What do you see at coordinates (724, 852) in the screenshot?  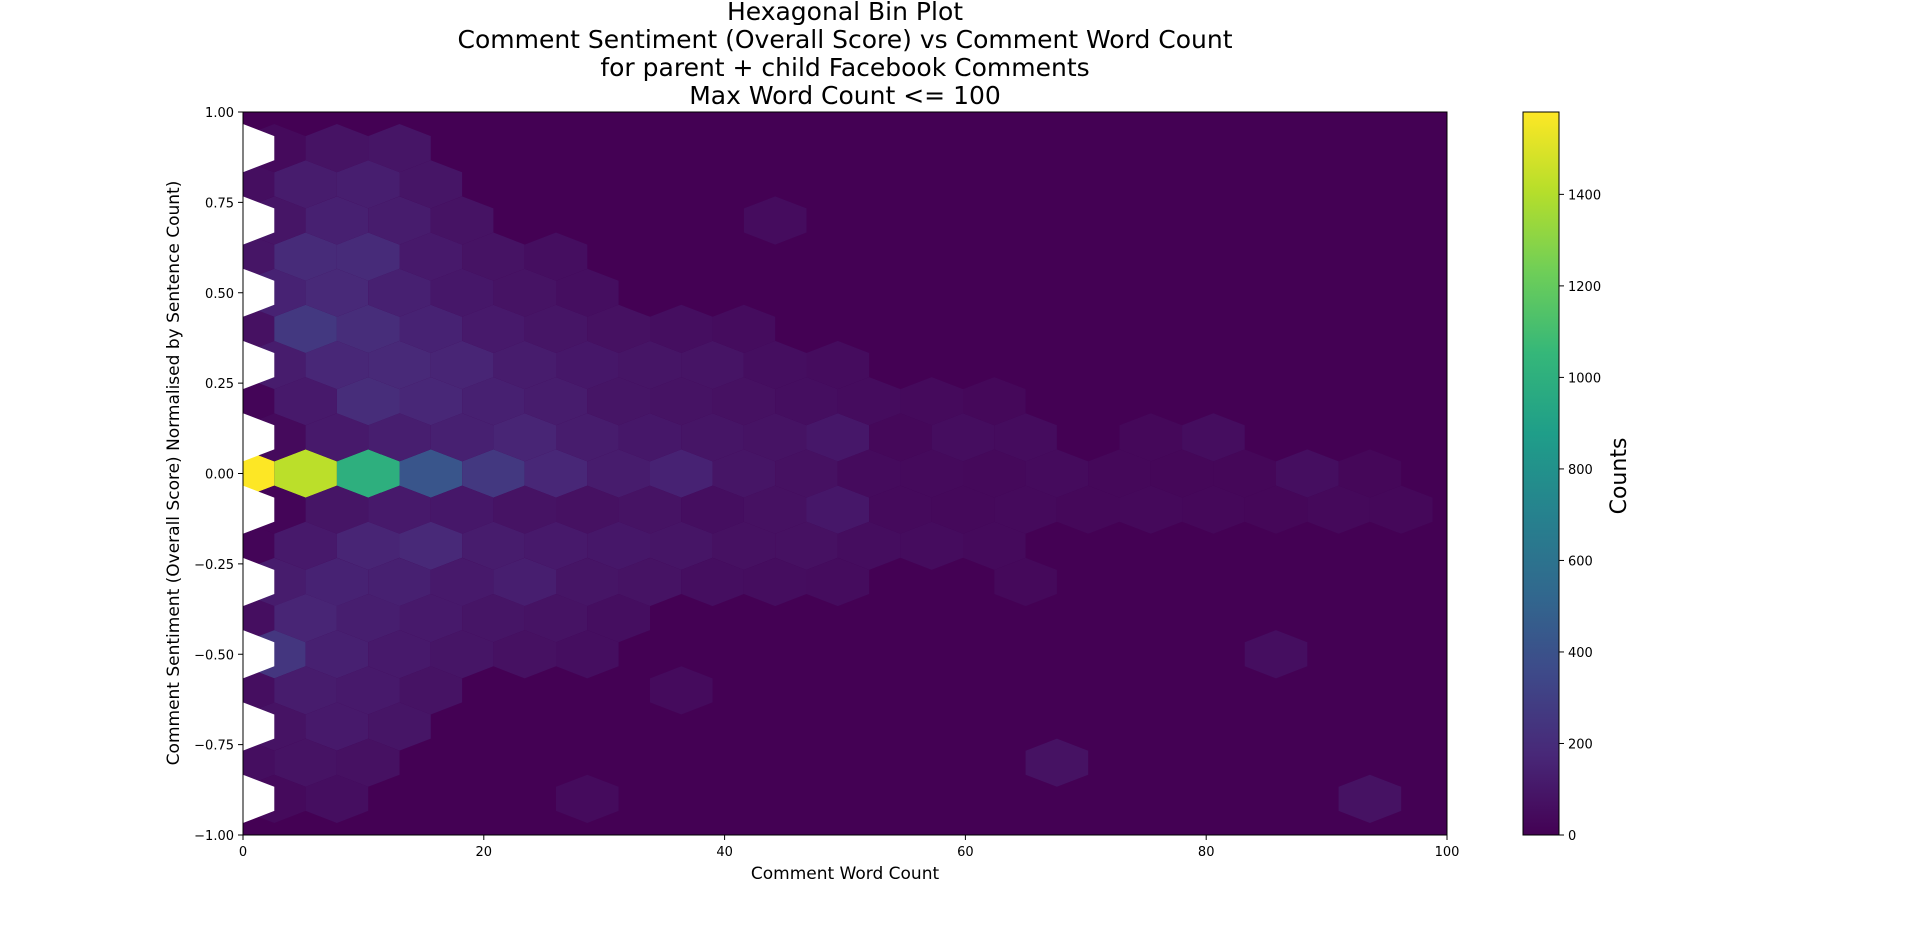 I see `x-tick-label: 40` at bounding box center [724, 852].